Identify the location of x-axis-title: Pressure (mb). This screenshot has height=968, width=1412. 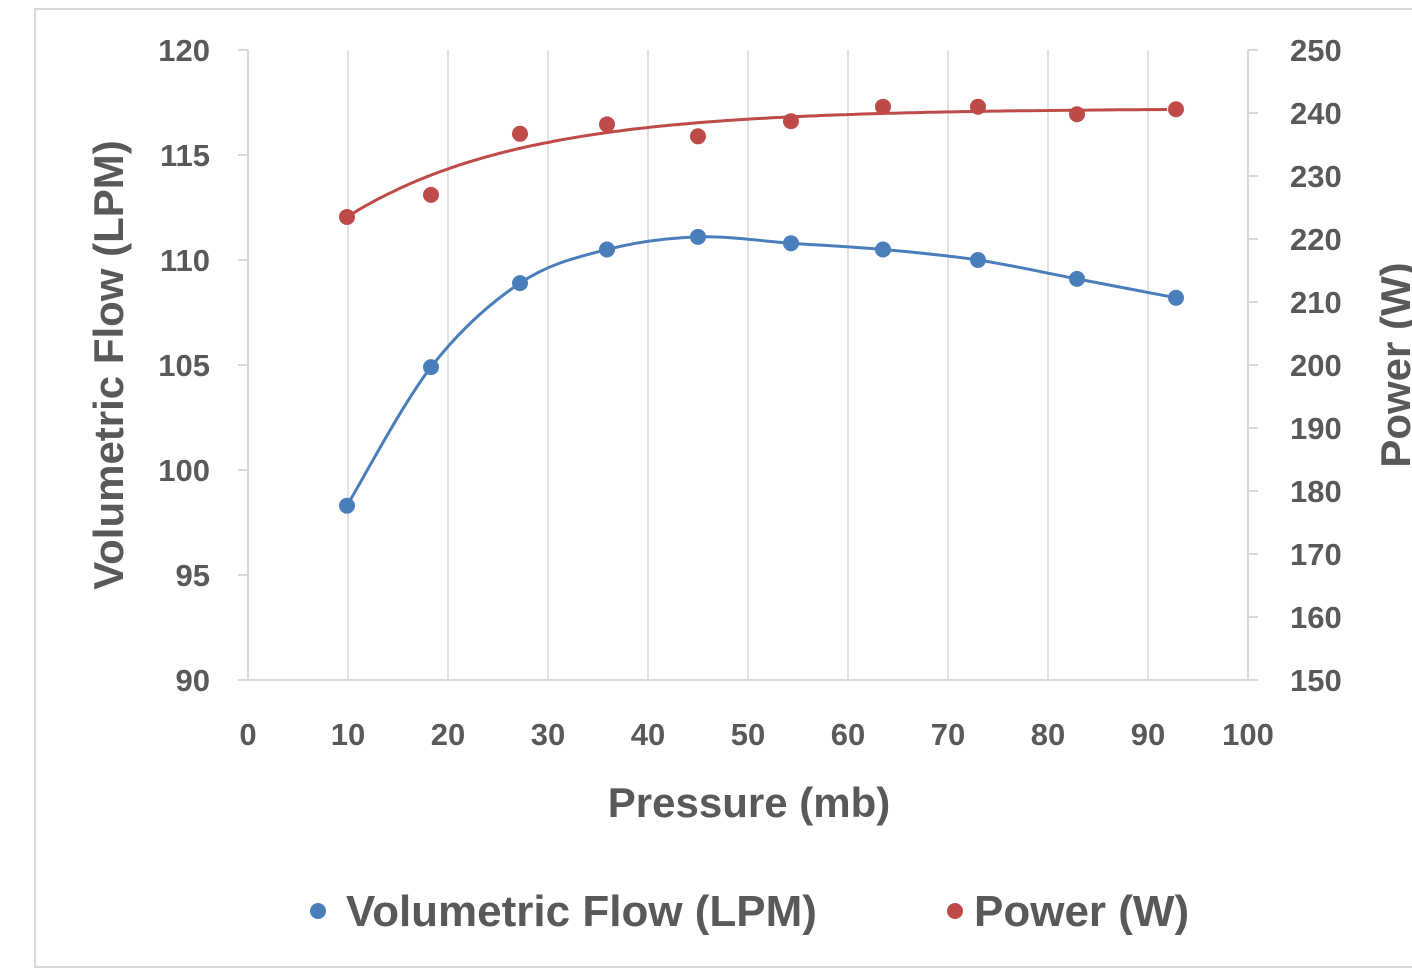
(749, 802).